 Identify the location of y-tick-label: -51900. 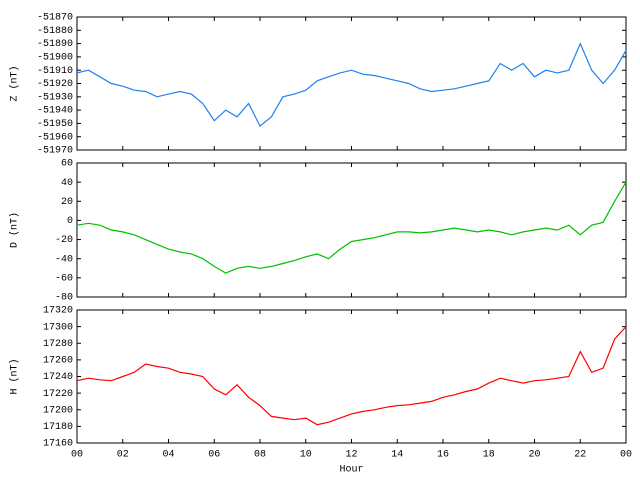
(55, 58).